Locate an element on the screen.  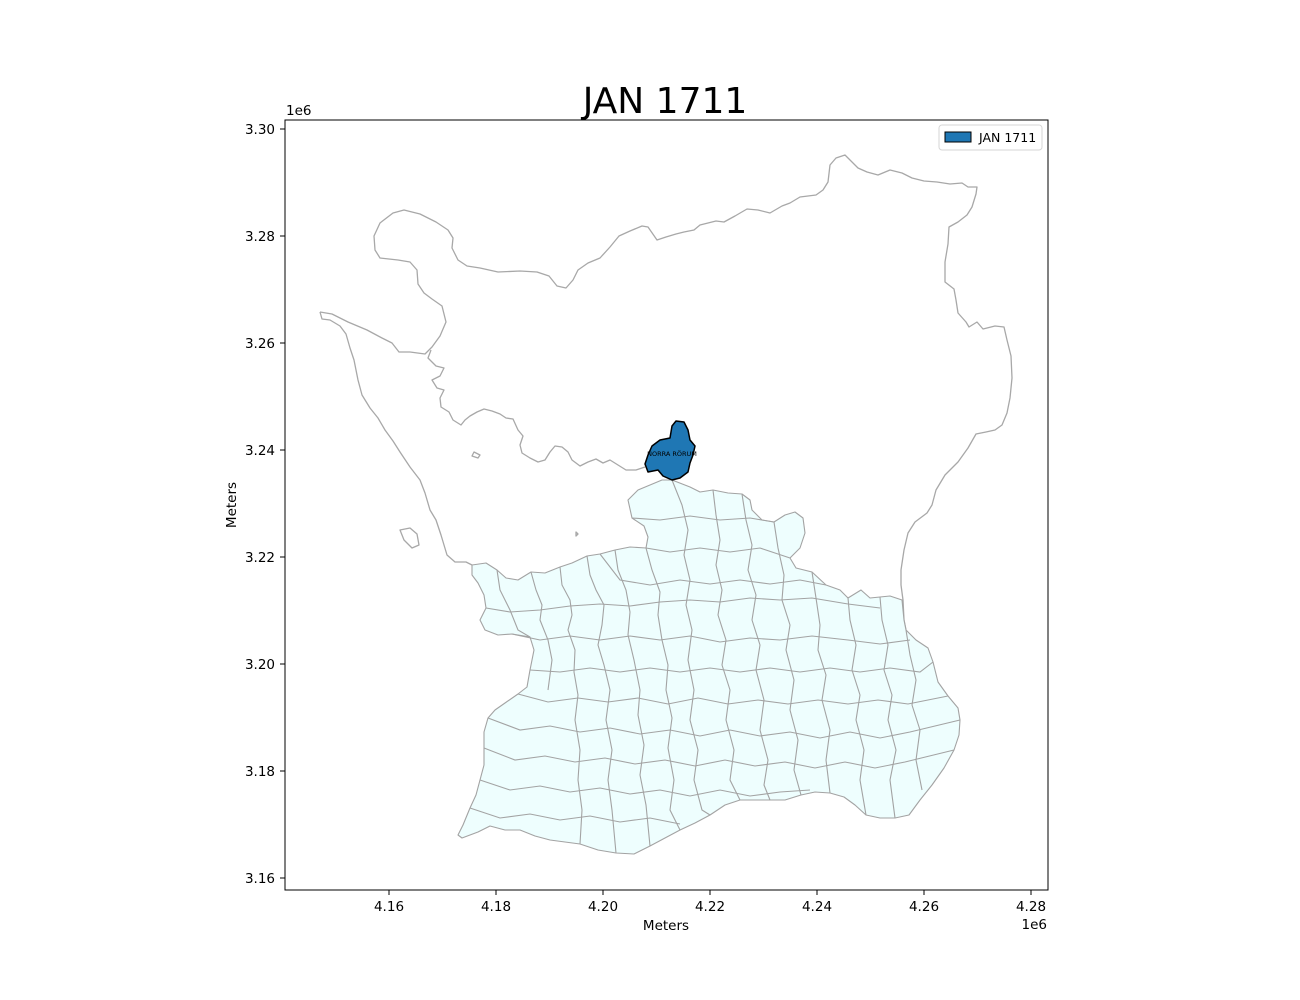
x-tick-label: 4.28 is located at coordinates (1031, 907).